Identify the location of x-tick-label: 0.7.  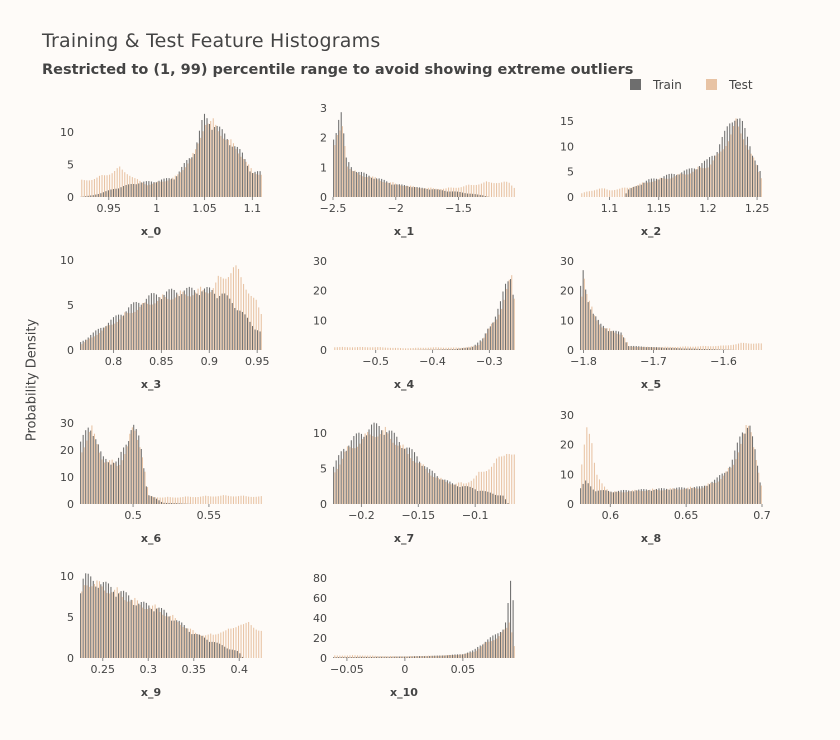
(762, 515).